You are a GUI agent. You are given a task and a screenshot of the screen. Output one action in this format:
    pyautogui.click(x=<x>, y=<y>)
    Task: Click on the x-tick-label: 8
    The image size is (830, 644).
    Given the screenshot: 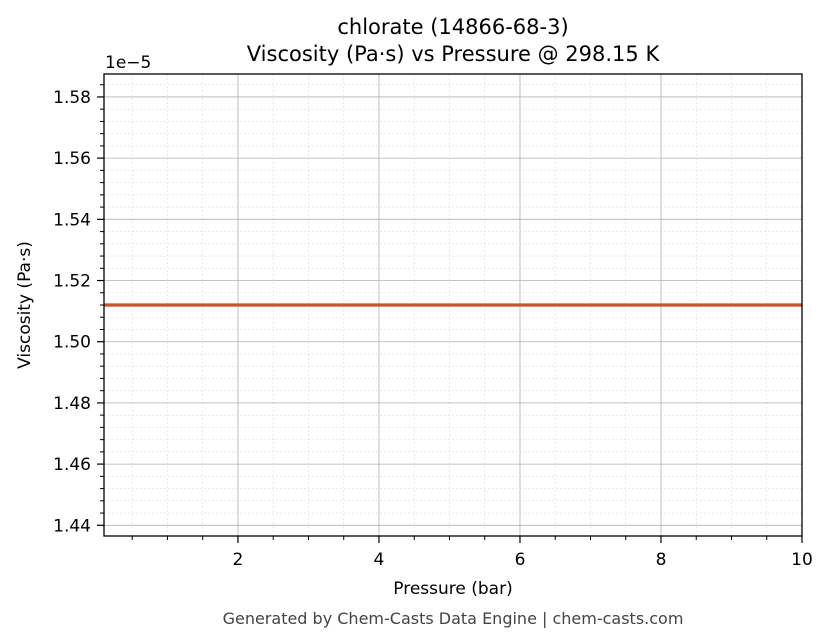 What is the action you would take?
    pyautogui.click(x=661, y=560)
    